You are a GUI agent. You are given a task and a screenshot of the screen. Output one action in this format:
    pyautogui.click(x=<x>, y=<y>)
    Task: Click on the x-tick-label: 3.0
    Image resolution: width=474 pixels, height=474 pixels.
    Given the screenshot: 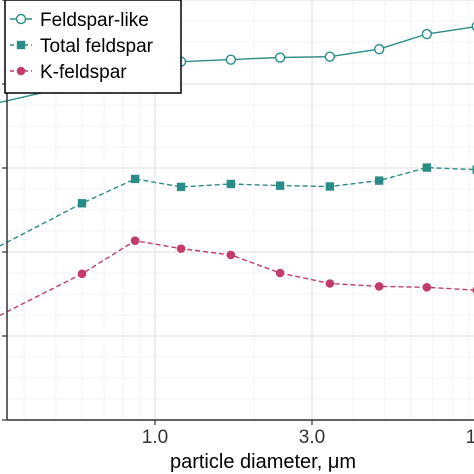 What is the action you would take?
    pyautogui.click(x=312, y=437)
    